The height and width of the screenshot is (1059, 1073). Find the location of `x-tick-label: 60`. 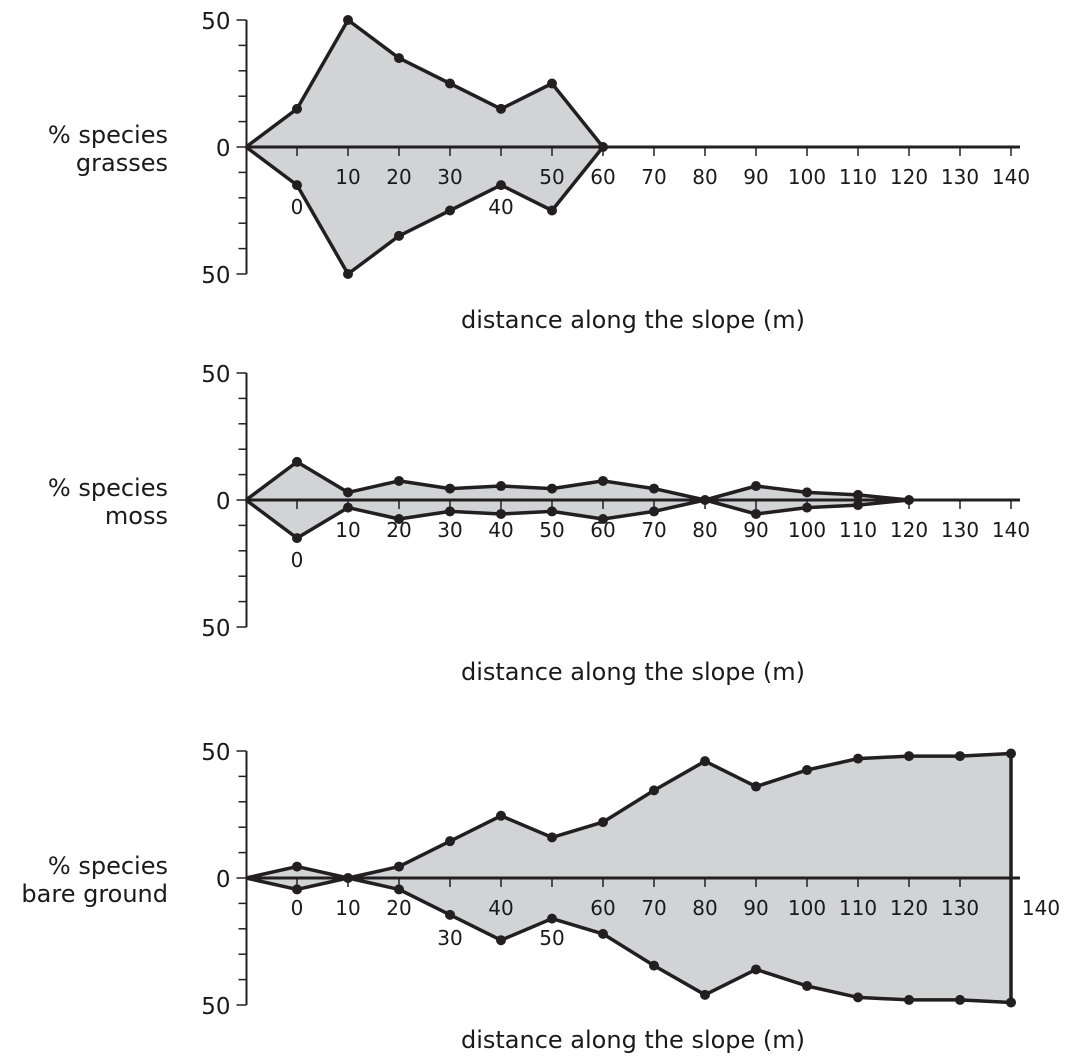

x-tick-label: 60 is located at coordinates (602, 177).